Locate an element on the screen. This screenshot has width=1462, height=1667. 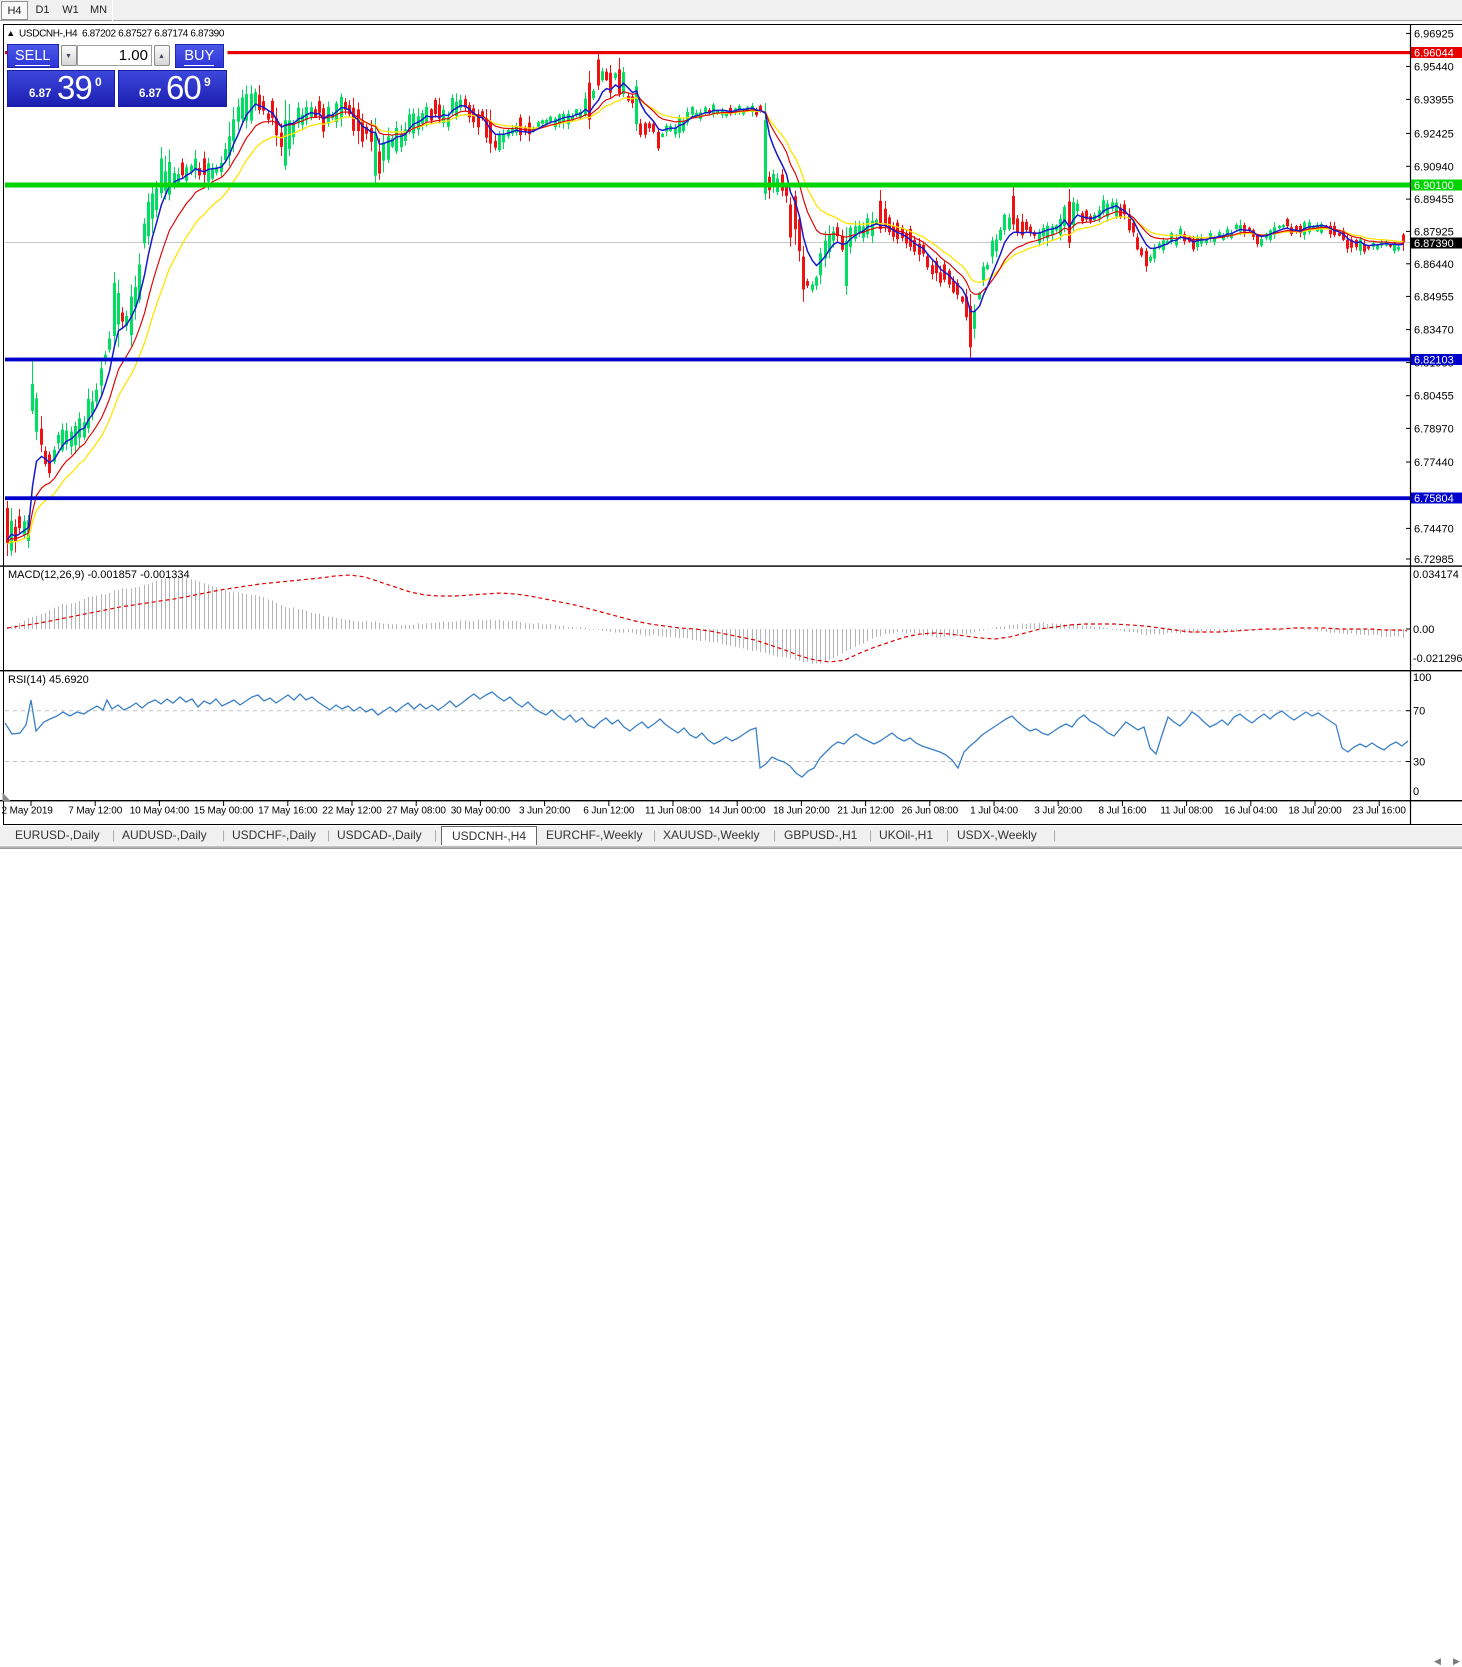
svg-text: 26 Jun 08:00 is located at coordinates (929, 811).